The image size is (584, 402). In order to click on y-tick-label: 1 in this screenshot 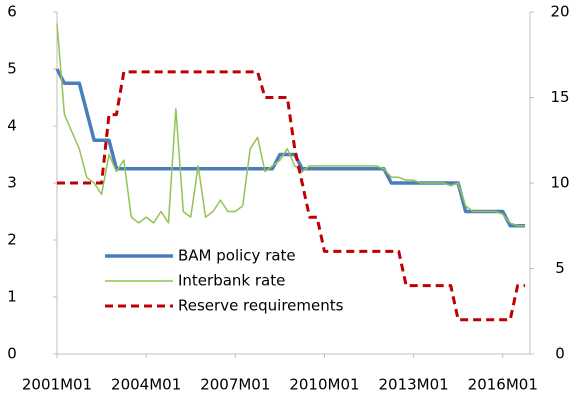, I will do `click(12, 297)`.